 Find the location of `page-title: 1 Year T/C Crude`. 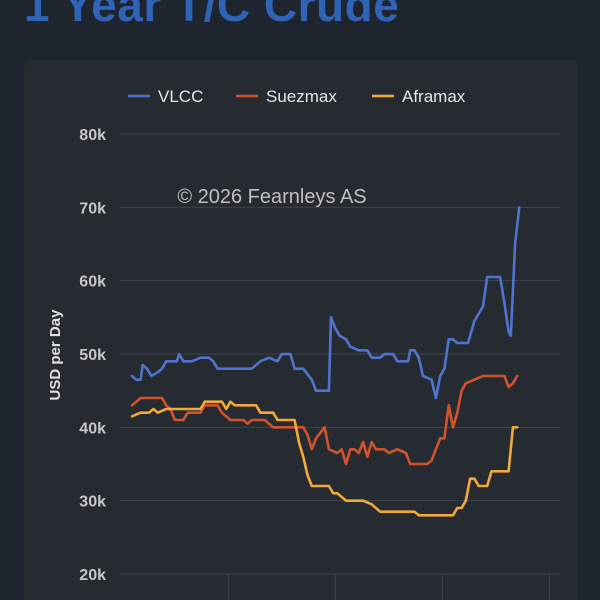

page-title: 1 Year T/C Crude is located at coordinates (212, 15).